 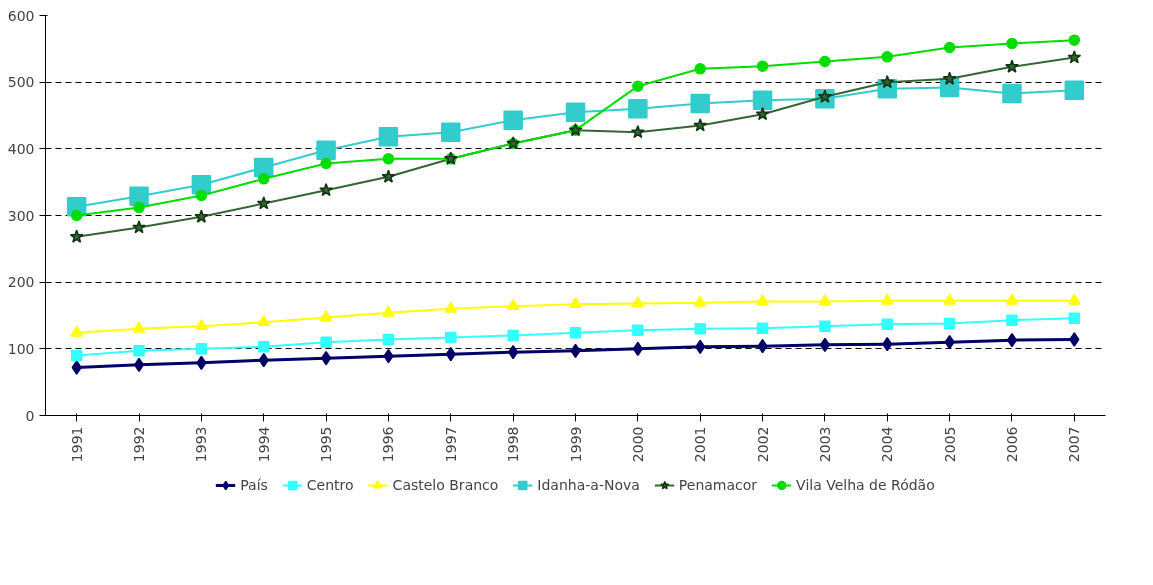 I want to click on x-tick-label: 1997, so click(x=450, y=444).